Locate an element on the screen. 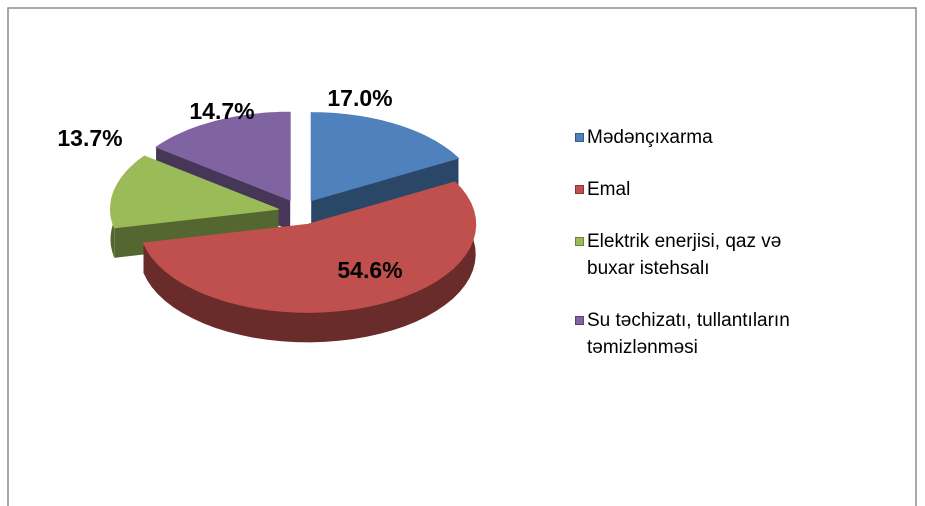  slice-side is located at coordinates (309, 262).